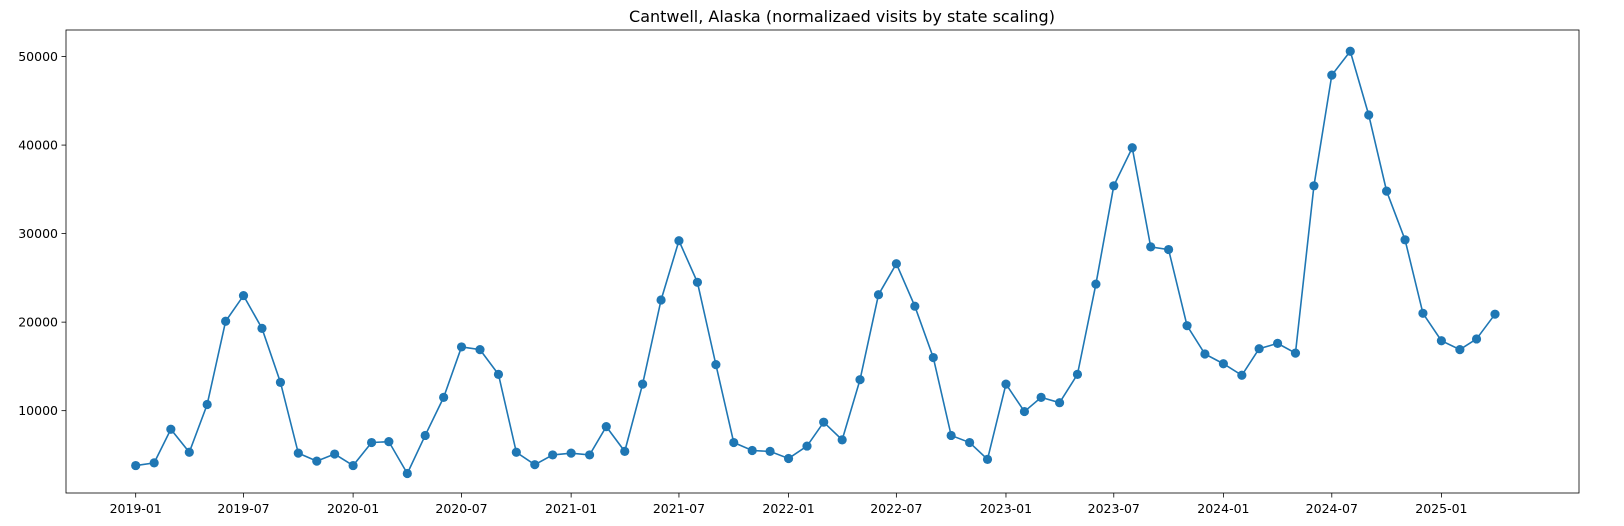 The image size is (1624, 526). What do you see at coordinates (243, 508) in the screenshot?
I see `x-tick-label: 2019-07` at bounding box center [243, 508].